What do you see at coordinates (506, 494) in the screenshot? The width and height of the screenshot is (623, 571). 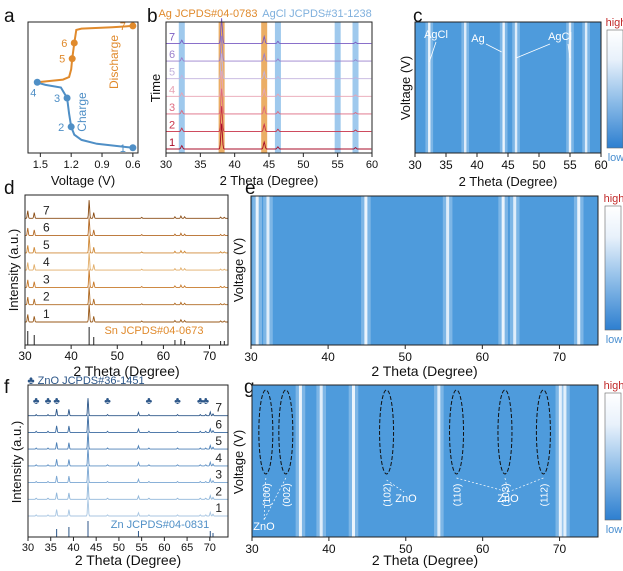 I see `miller-index-label: (103)` at bounding box center [506, 494].